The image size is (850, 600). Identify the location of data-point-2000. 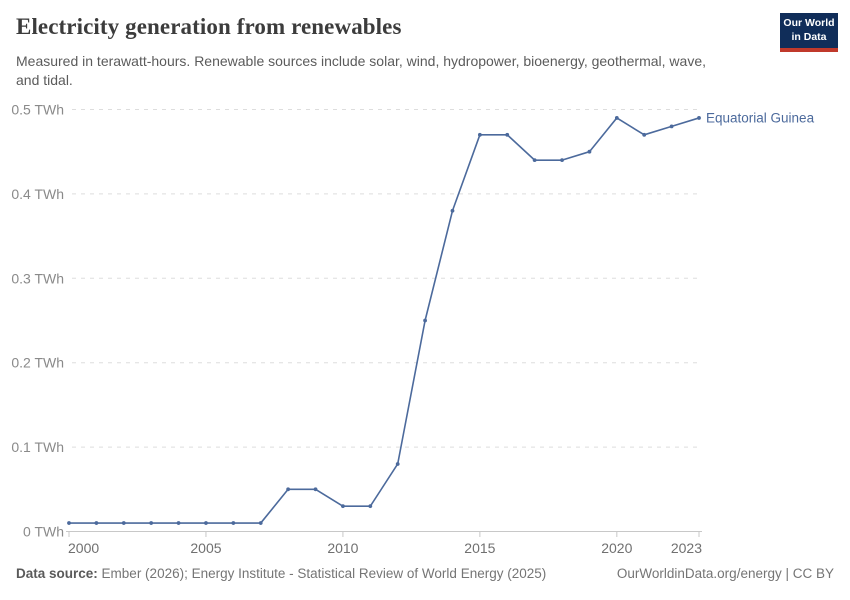
(69, 523).